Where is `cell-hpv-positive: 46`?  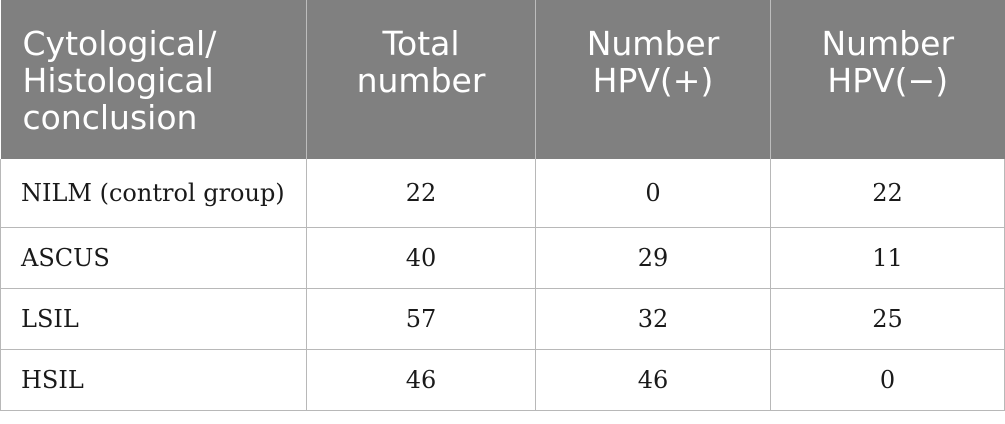
cell-hpv-positive: 46 is located at coordinates (653, 380).